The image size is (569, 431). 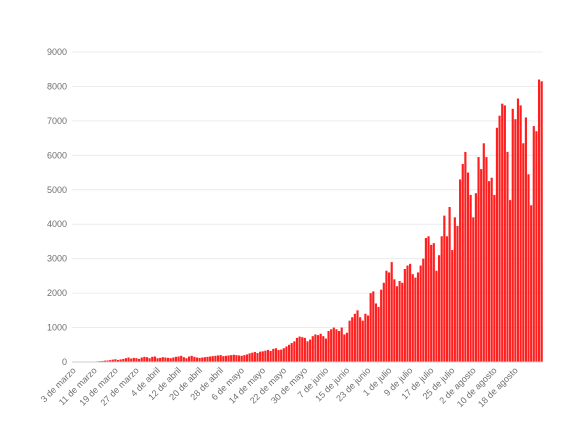 What do you see at coordinates (57, 224) in the screenshot?
I see `y-tick-label: 4000` at bounding box center [57, 224].